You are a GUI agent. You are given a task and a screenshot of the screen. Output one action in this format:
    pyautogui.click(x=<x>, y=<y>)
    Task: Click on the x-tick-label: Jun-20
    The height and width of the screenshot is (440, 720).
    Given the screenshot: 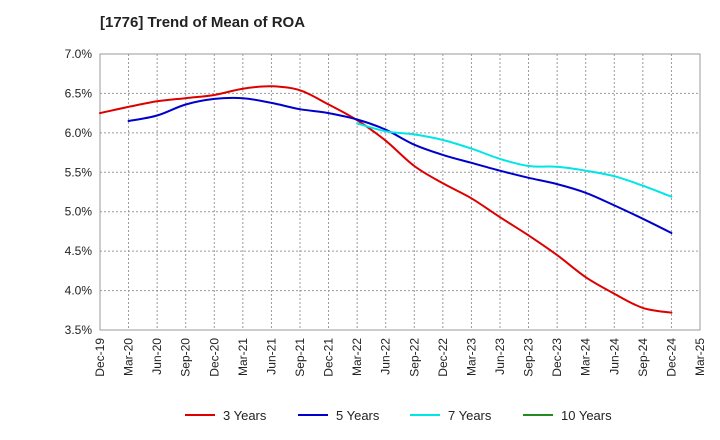 What is the action you would take?
    pyautogui.click(x=157, y=356)
    